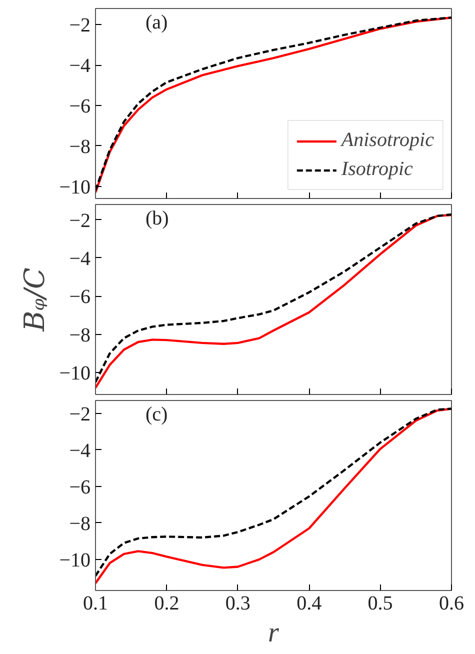 This screenshot has height=654, width=475. What do you see at coordinates (377, 169) in the screenshot?
I see `legend-label: Isotropic` at bounding box center [377, 169].